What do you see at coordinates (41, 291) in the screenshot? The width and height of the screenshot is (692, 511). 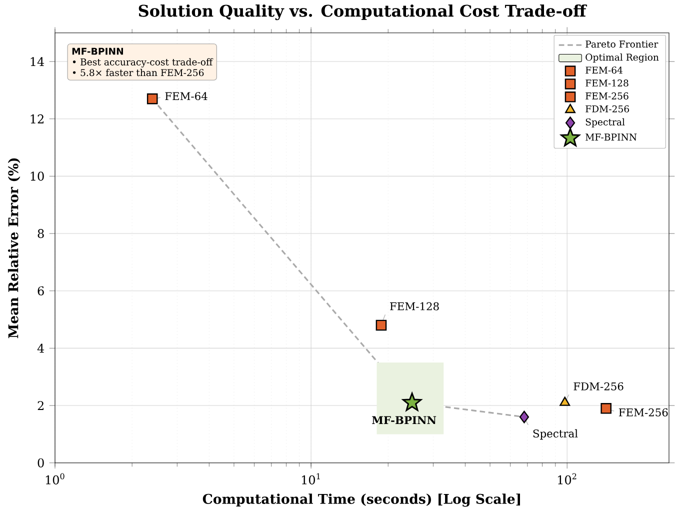 I see `y-tick-label: 6` at bounding box center [41, 291].